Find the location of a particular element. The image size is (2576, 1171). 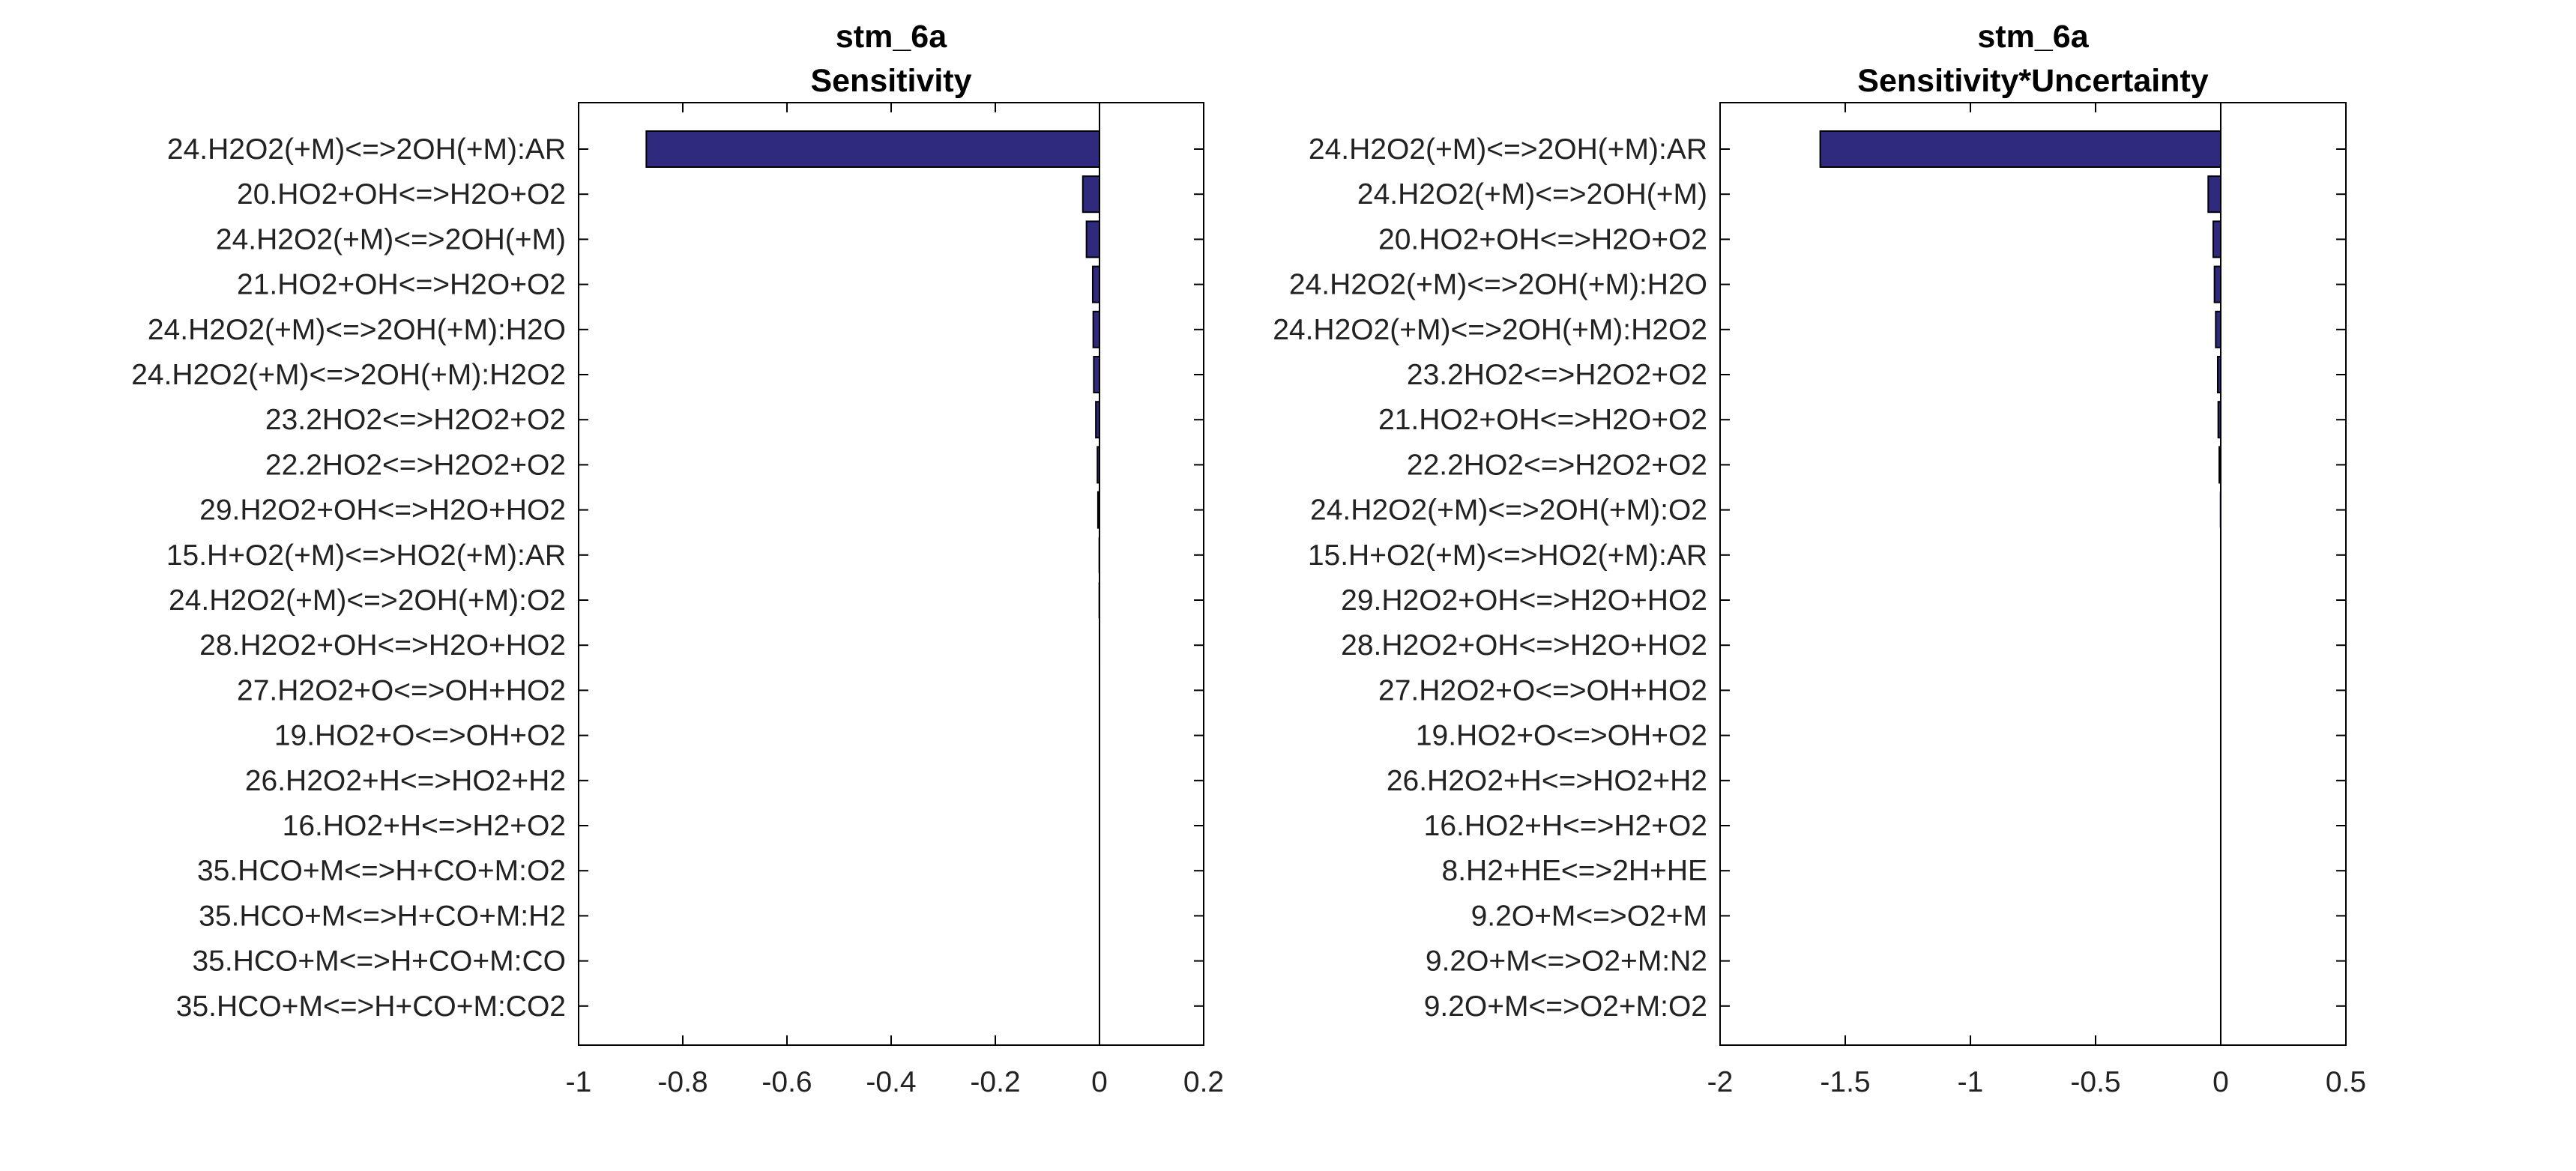

x-tick-label: -2 is located at coordinates (1720, 1082).